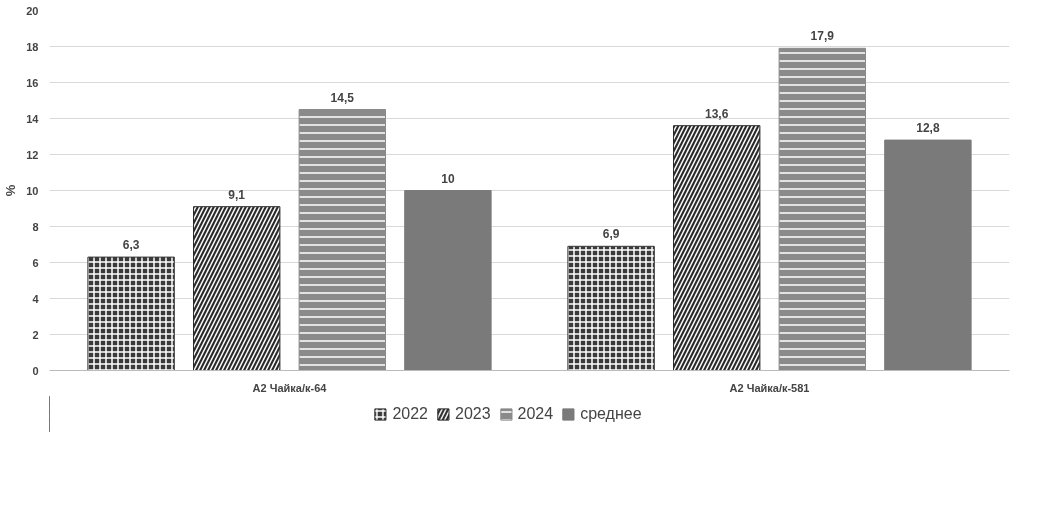 The height and width of the screenshot is (523, 1059). What do you see at coordinates (36, 298) in the screenshot?
I see `y-tick-label: 4` at bounding box center [36, 298].